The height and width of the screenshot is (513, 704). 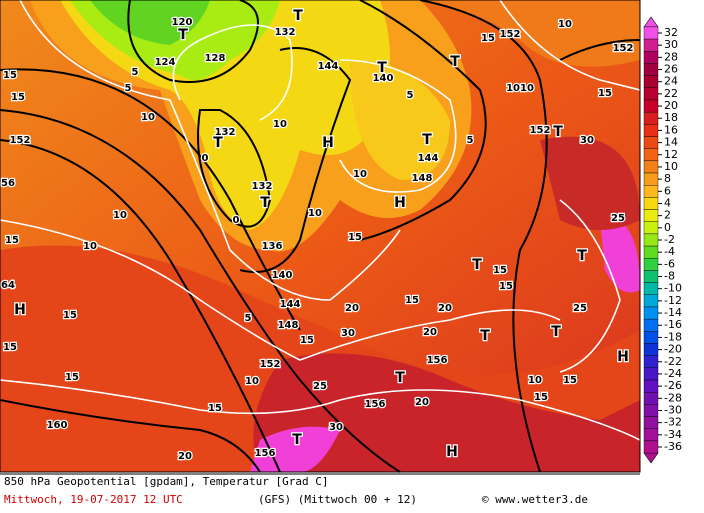 I want to click on colorbar-label: -36, so click(x=673, y=446).